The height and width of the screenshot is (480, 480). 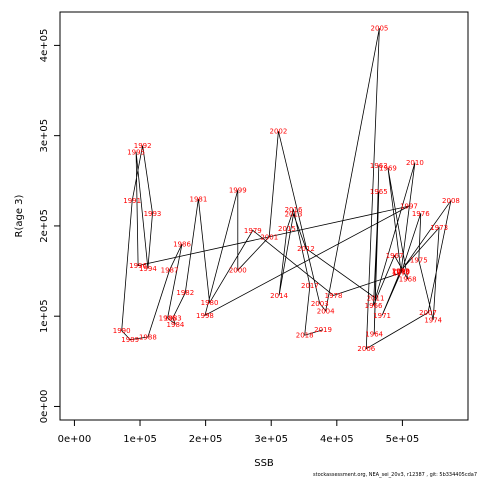 I want to click on year-label-1978: 1978, so click(x=334, y=296).